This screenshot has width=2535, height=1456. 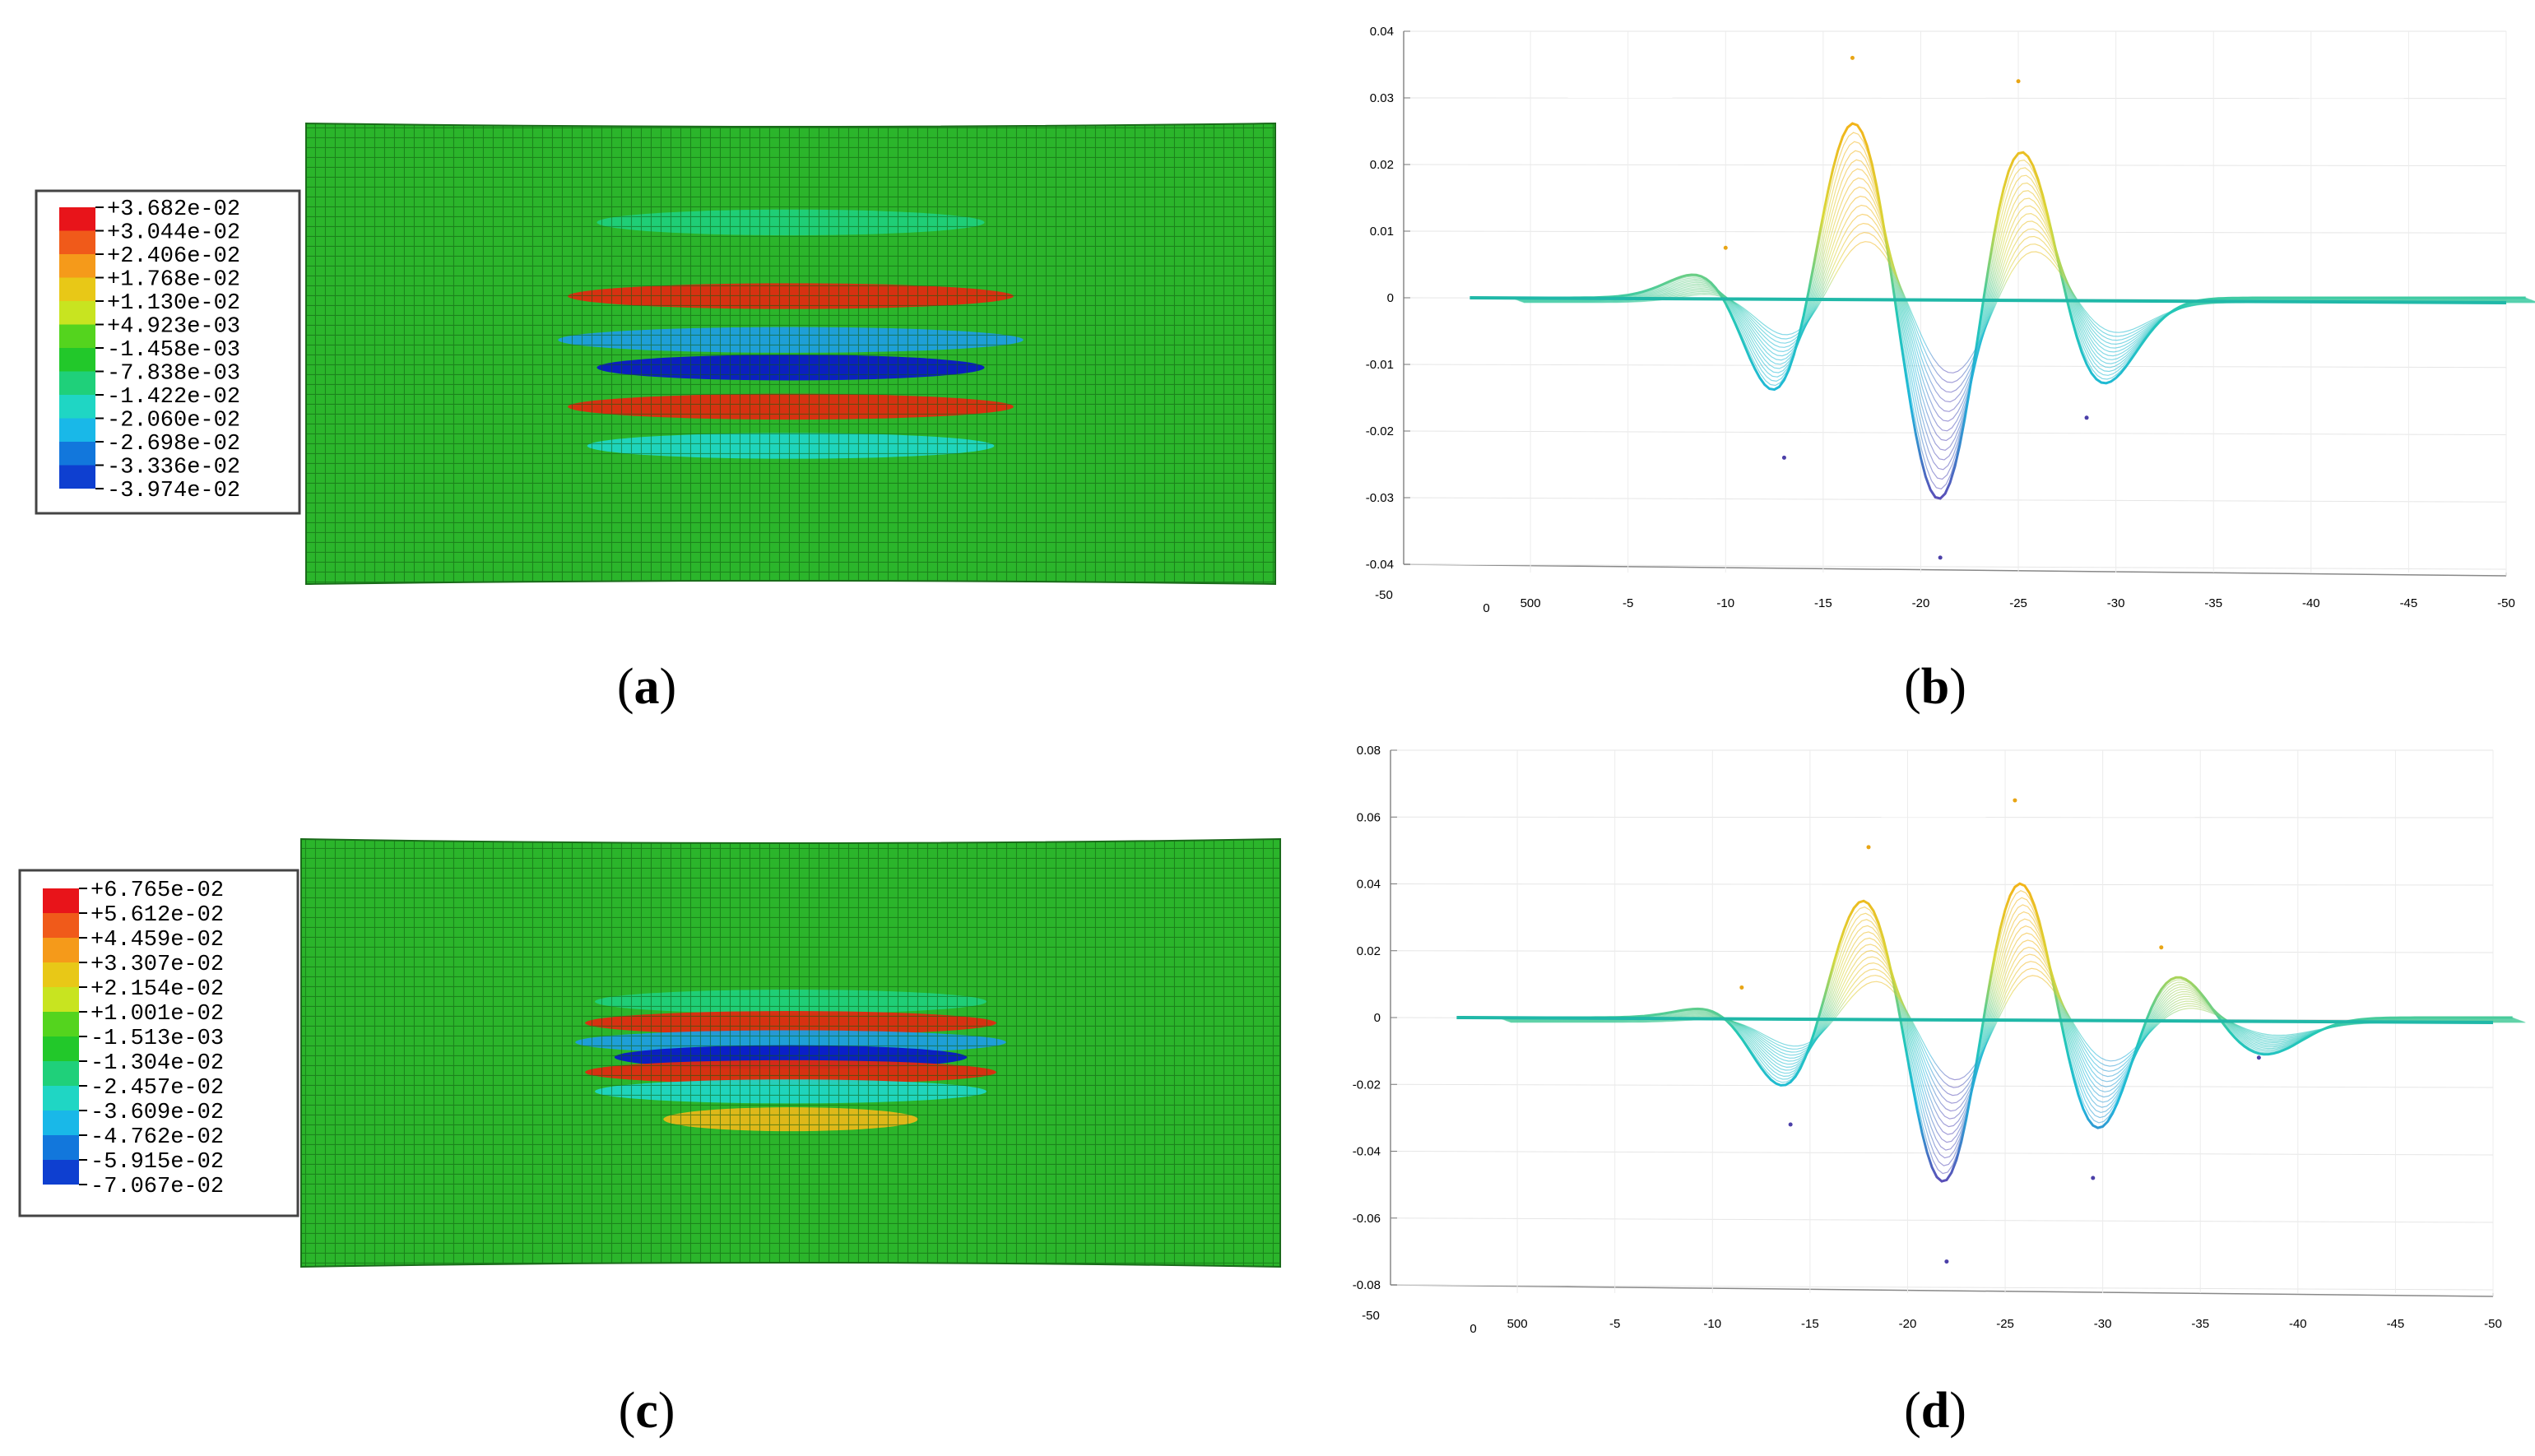 What do you see at coordinates (1517, 1324) in the screenshot?
I see `x-tick-label: 500` at bounding box center [1517, 1324].